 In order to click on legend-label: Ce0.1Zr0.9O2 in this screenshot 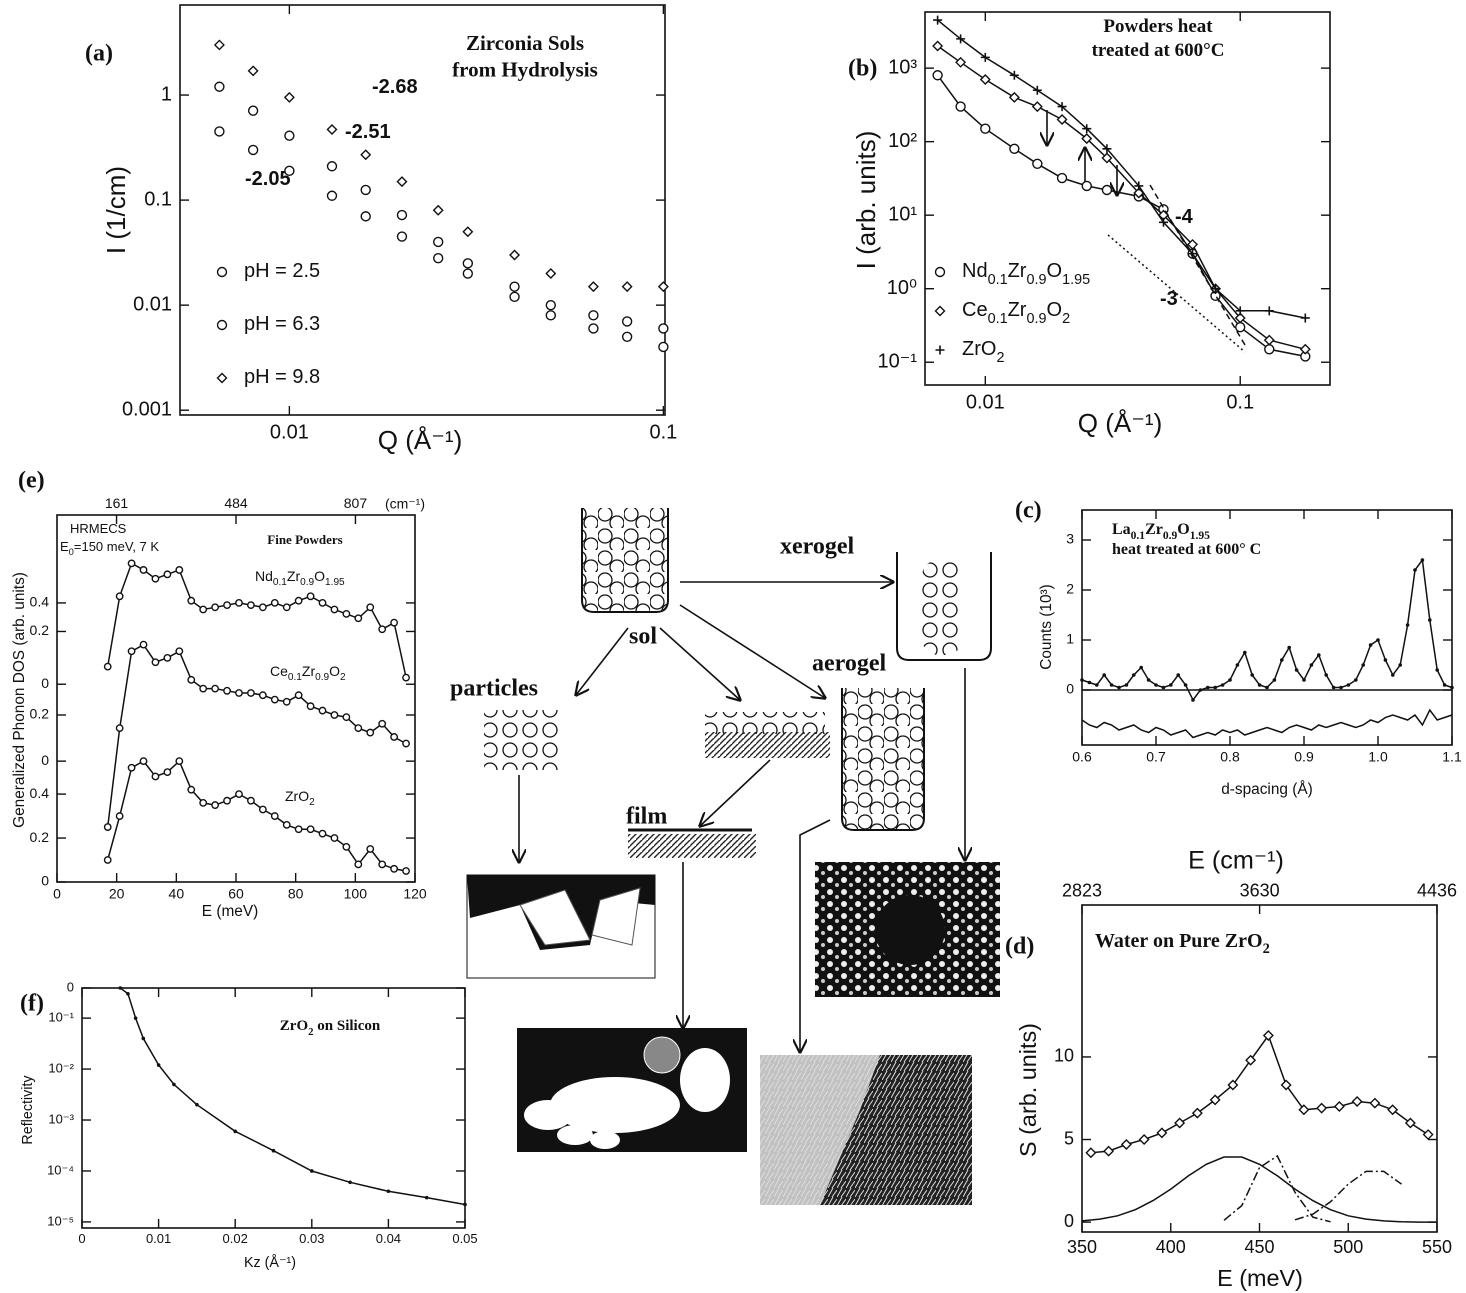, I will do `click(1016, 313)`.